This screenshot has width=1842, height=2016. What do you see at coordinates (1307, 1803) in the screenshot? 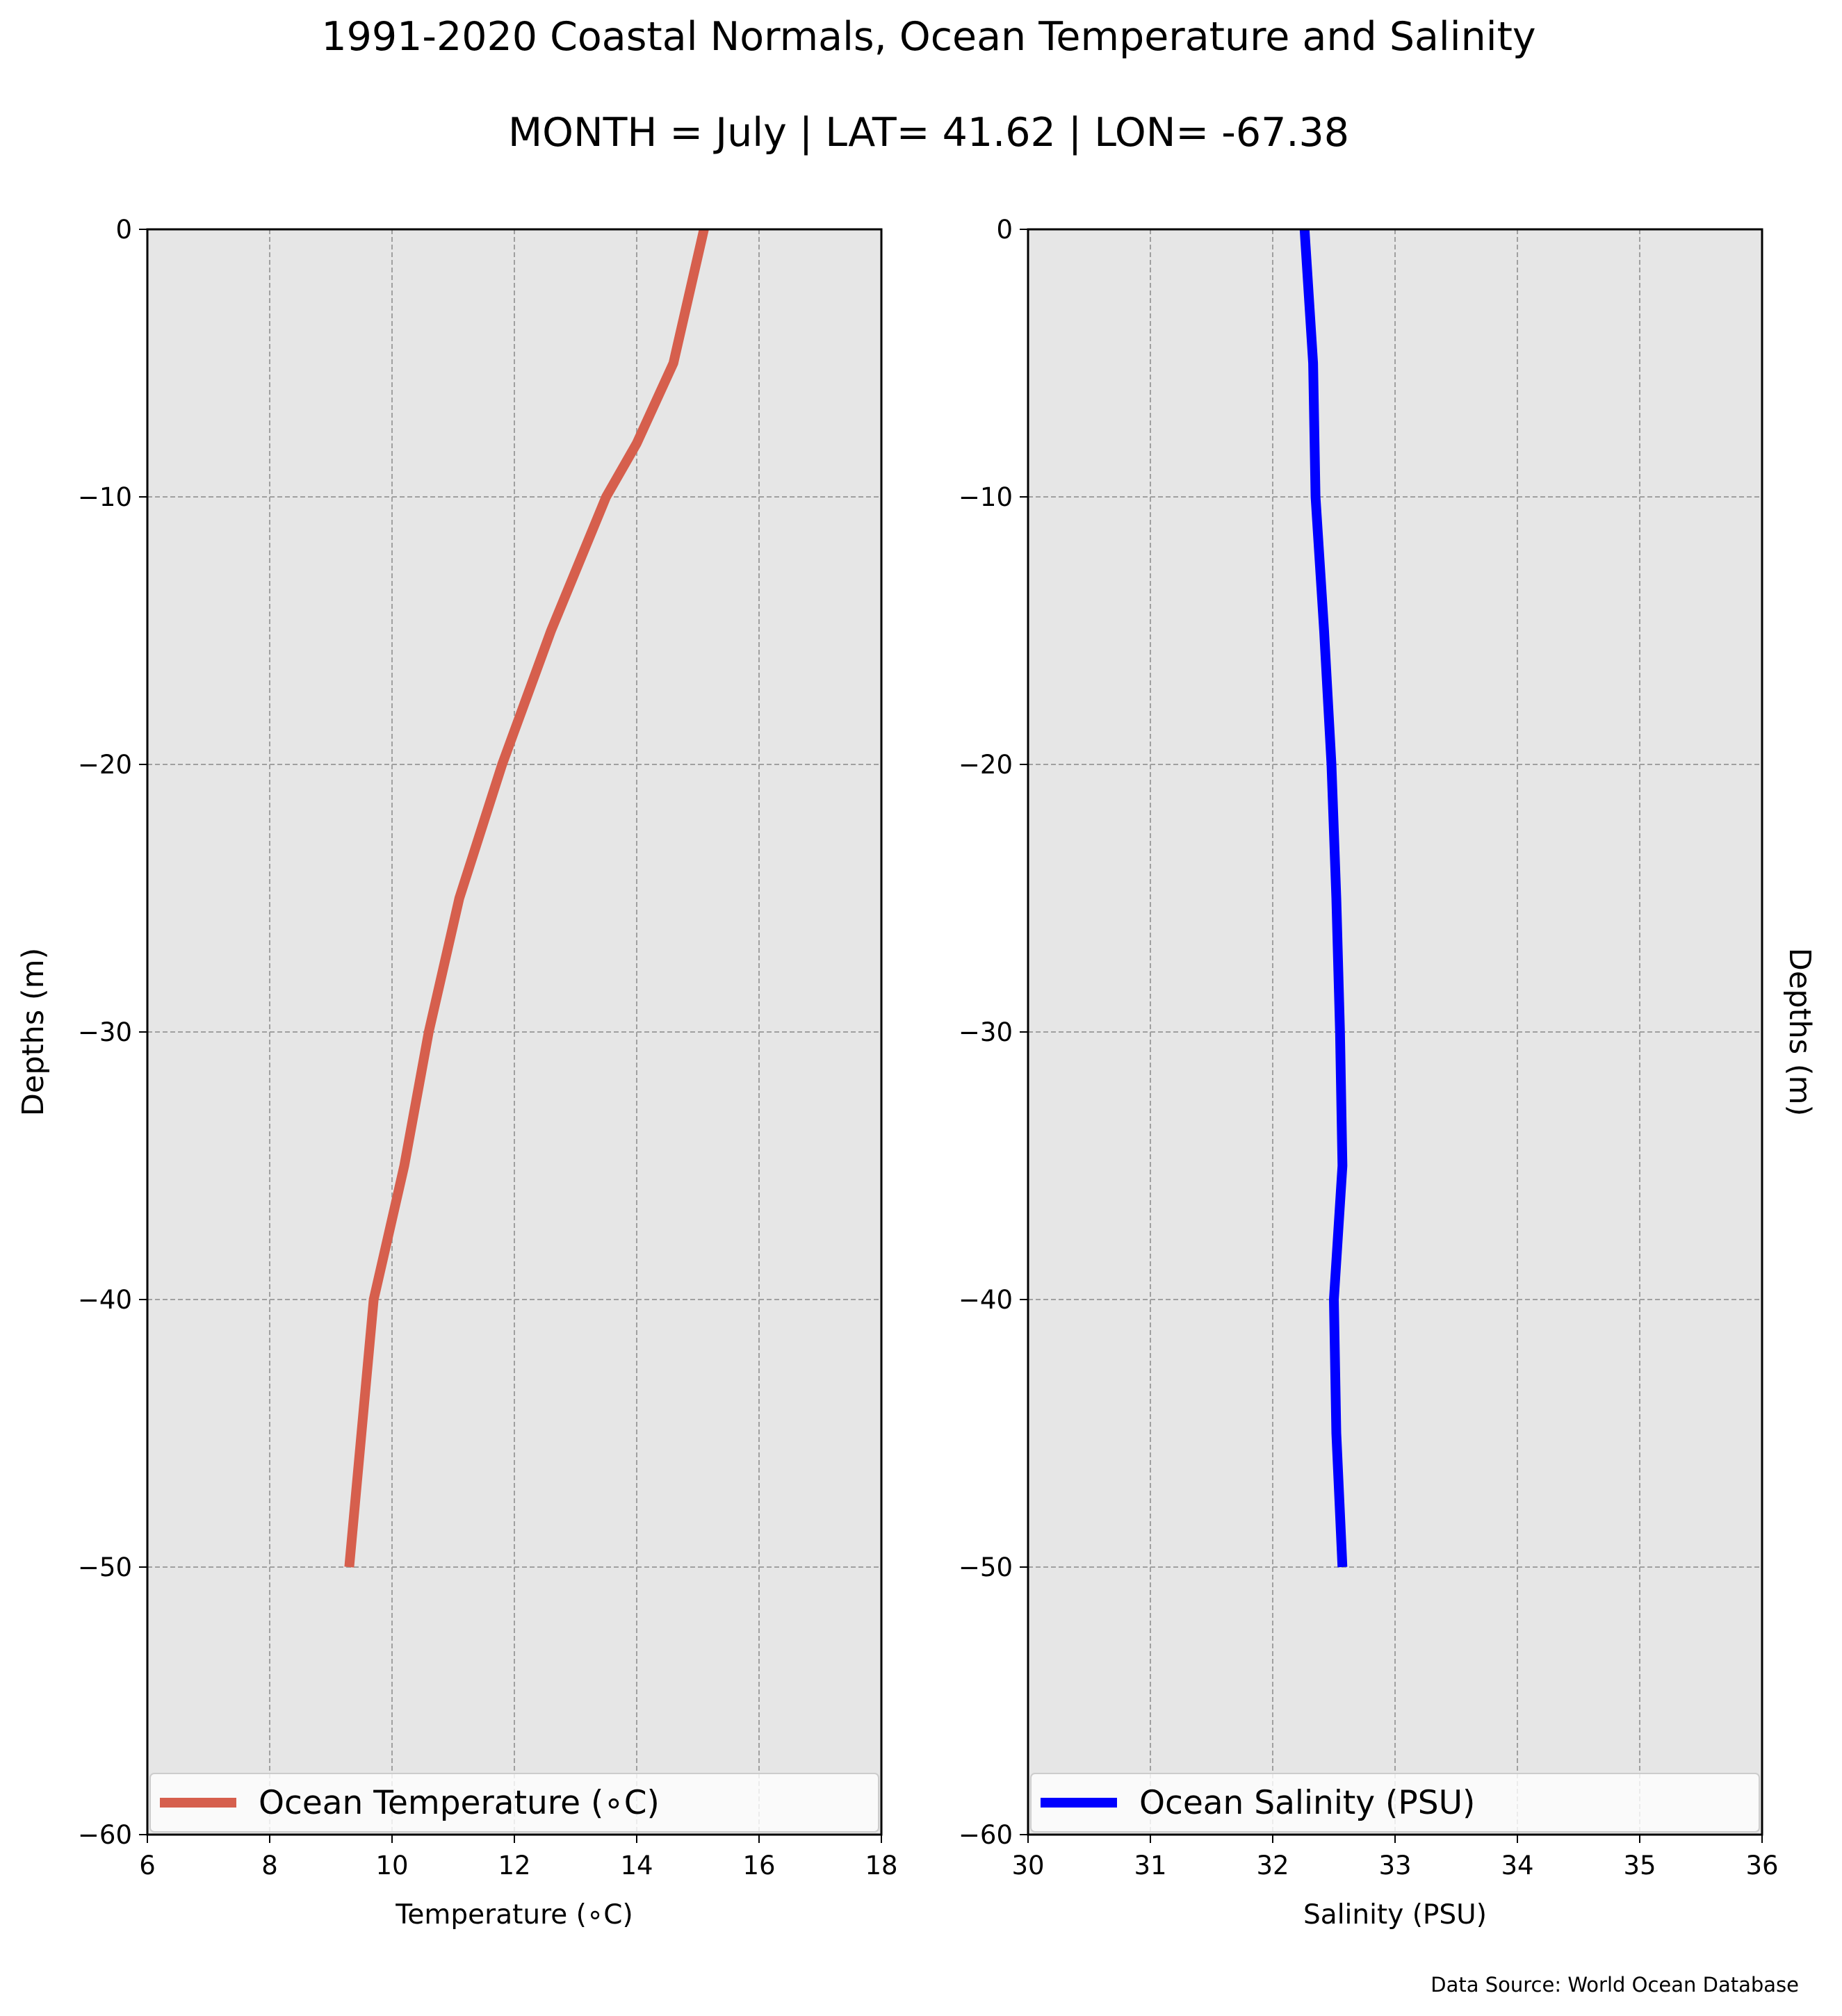
I see `legend-label: Ocean Salinity (PSU)` at bounding box center [1307, 1803].